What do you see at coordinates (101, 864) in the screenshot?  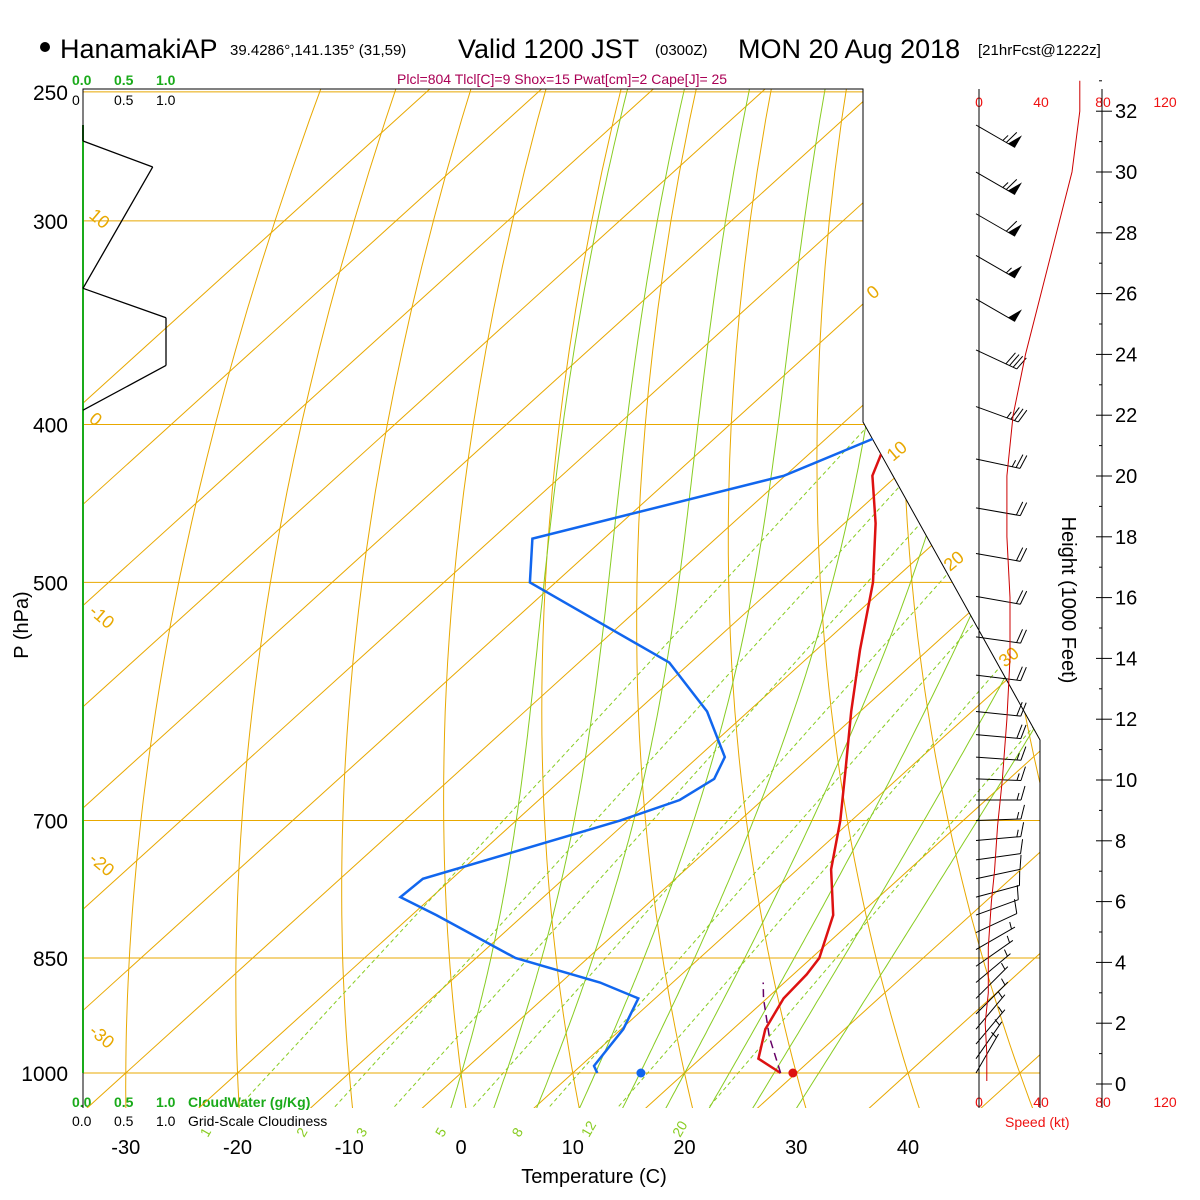 I see `isotherm-label: -20` at bounding box center [101, 864].